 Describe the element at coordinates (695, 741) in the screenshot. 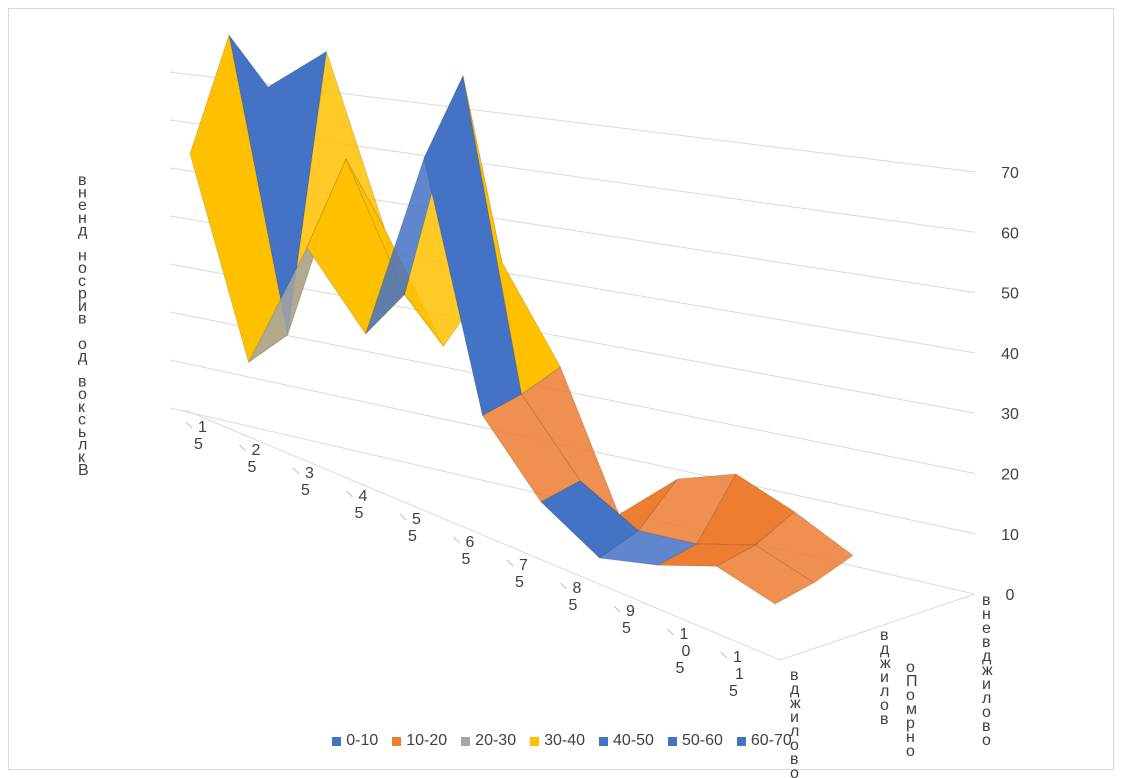

I see `legend-item: 50-60` at that location.